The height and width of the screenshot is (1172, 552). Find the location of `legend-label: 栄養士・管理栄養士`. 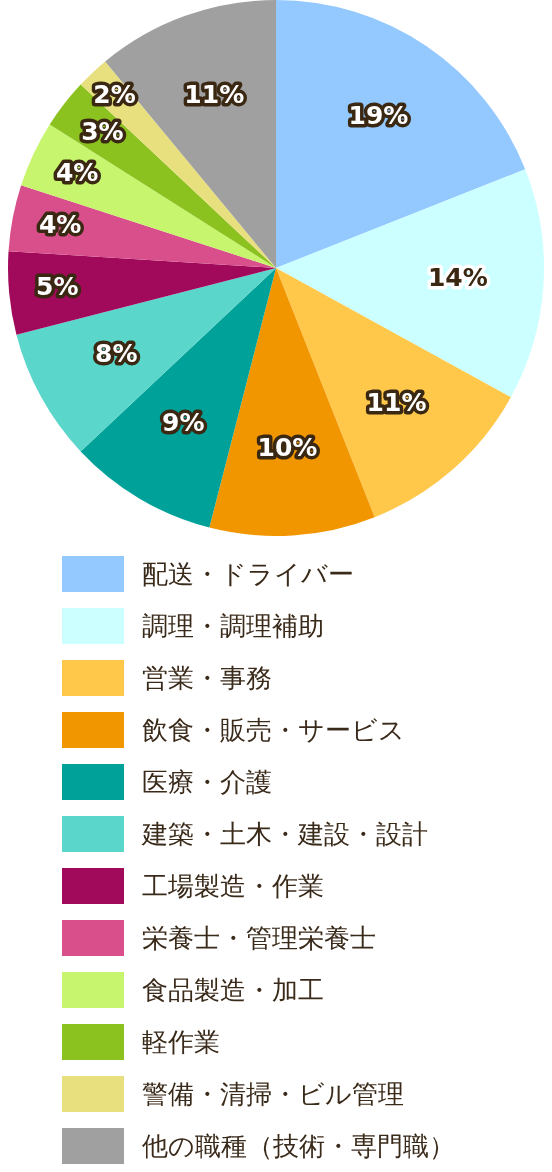

legend-label: 栄養士・管理栄養士 is located at coordinates (259, 938).